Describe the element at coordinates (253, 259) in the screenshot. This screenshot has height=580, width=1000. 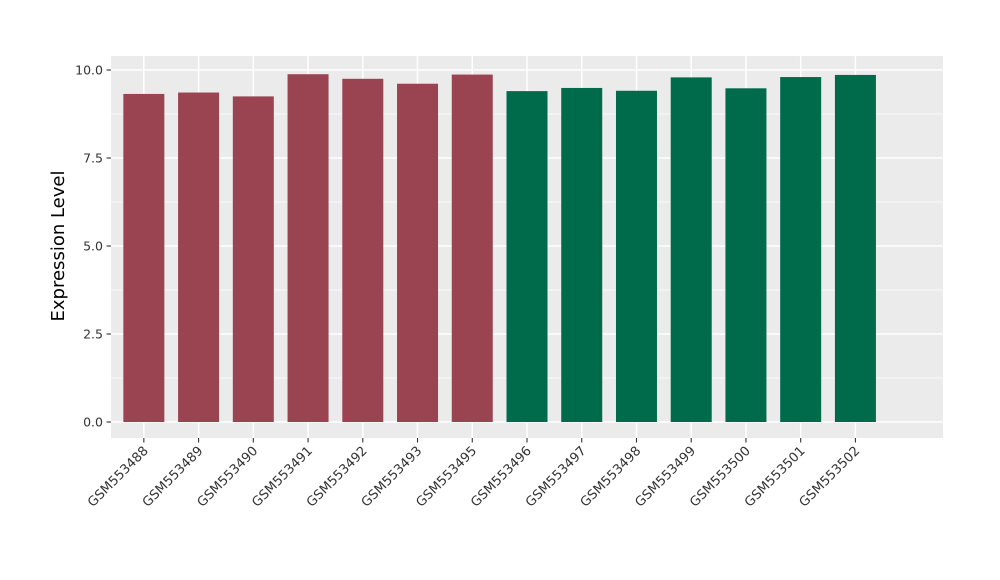
I see `bar-GSM553490` at that location.